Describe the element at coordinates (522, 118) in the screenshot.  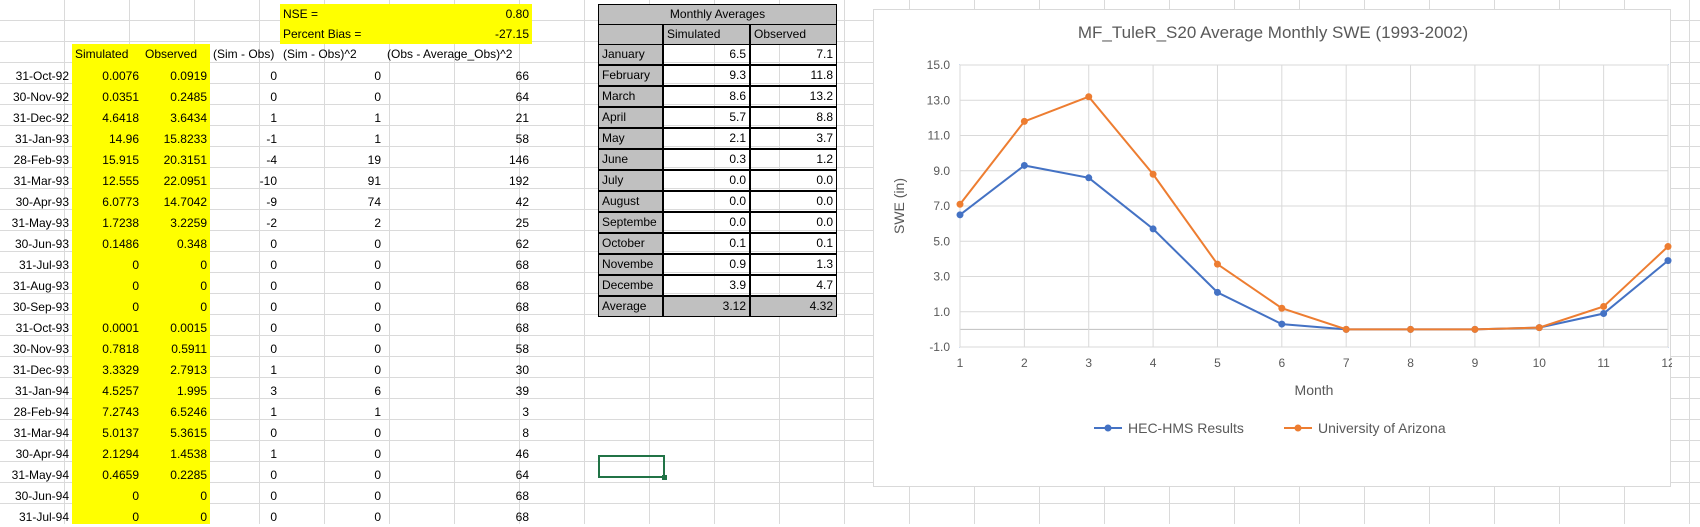
I see `value-cell: 21` at that location.